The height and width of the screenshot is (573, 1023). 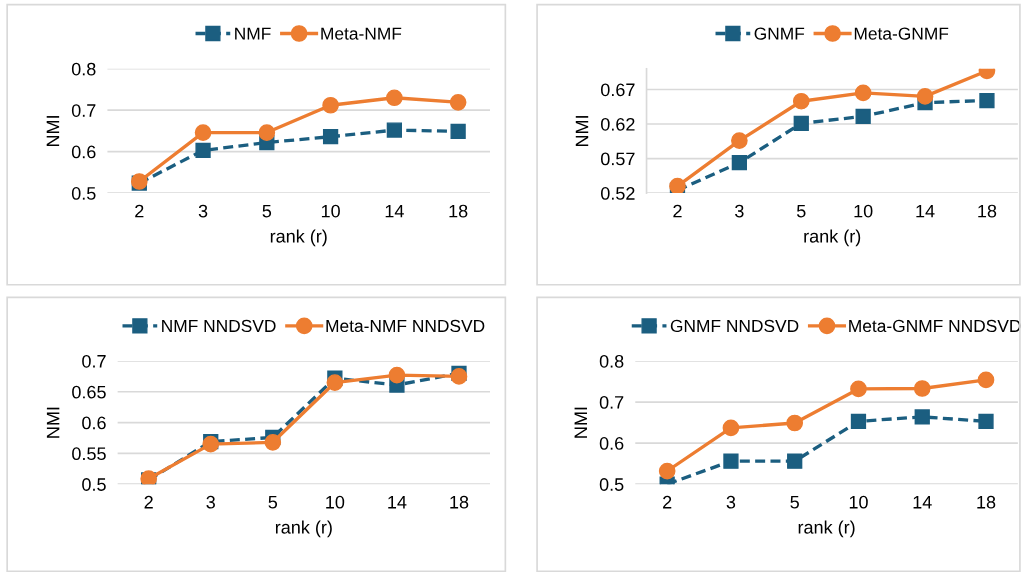 What do you see at coordinates (779, 33) in the screenshot?
I see `legend-label: GNMF` at bounding box center [779, 33].